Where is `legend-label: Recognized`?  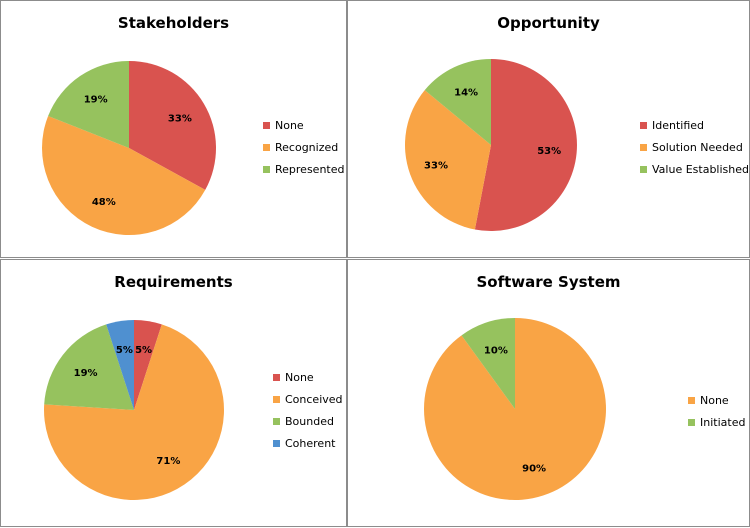 legend-label: Recognized is located at coordinates (307, 147).